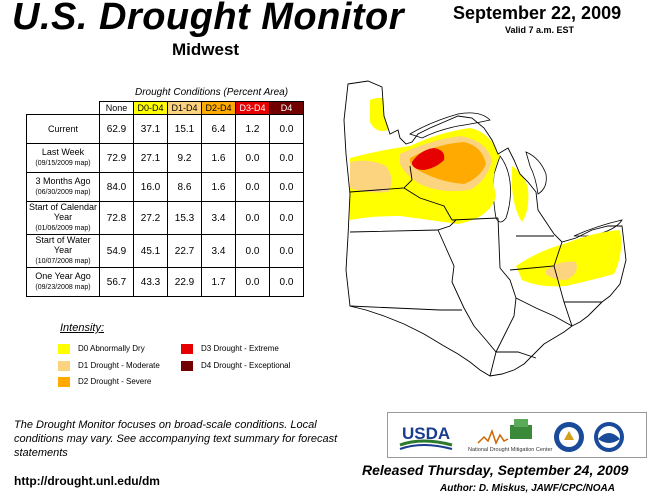  What do you see at coordinates (184, 108) in the screenshot?
I see `col-header-d1-d4: D1-D4` at bounding box center [184, 108].